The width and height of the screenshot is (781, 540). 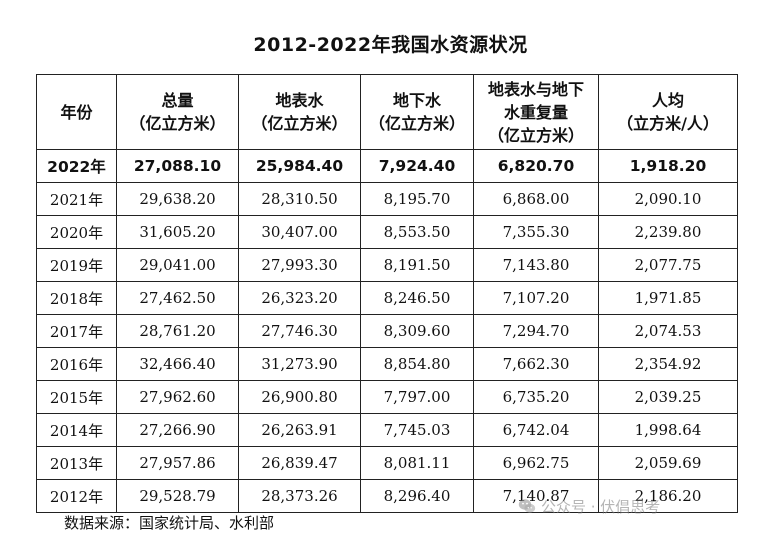 What do you see at coordinates (177, 166) in the screenshot?
I see `cell-total: 27,088.10` at bounding box center [177, 166].